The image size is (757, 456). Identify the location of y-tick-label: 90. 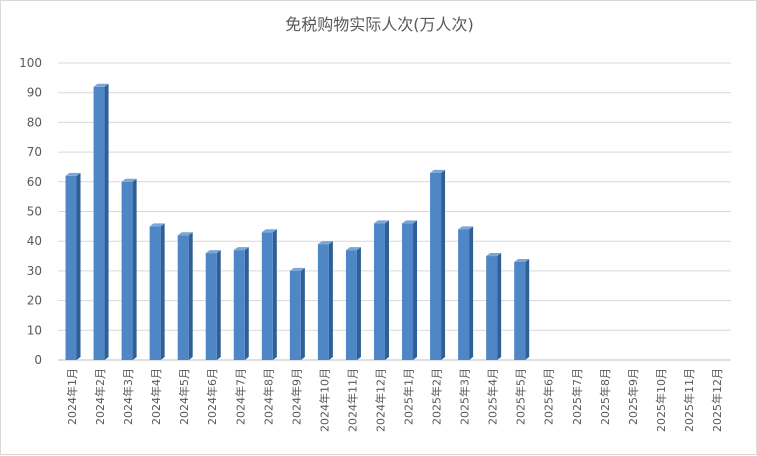
(34, 93).